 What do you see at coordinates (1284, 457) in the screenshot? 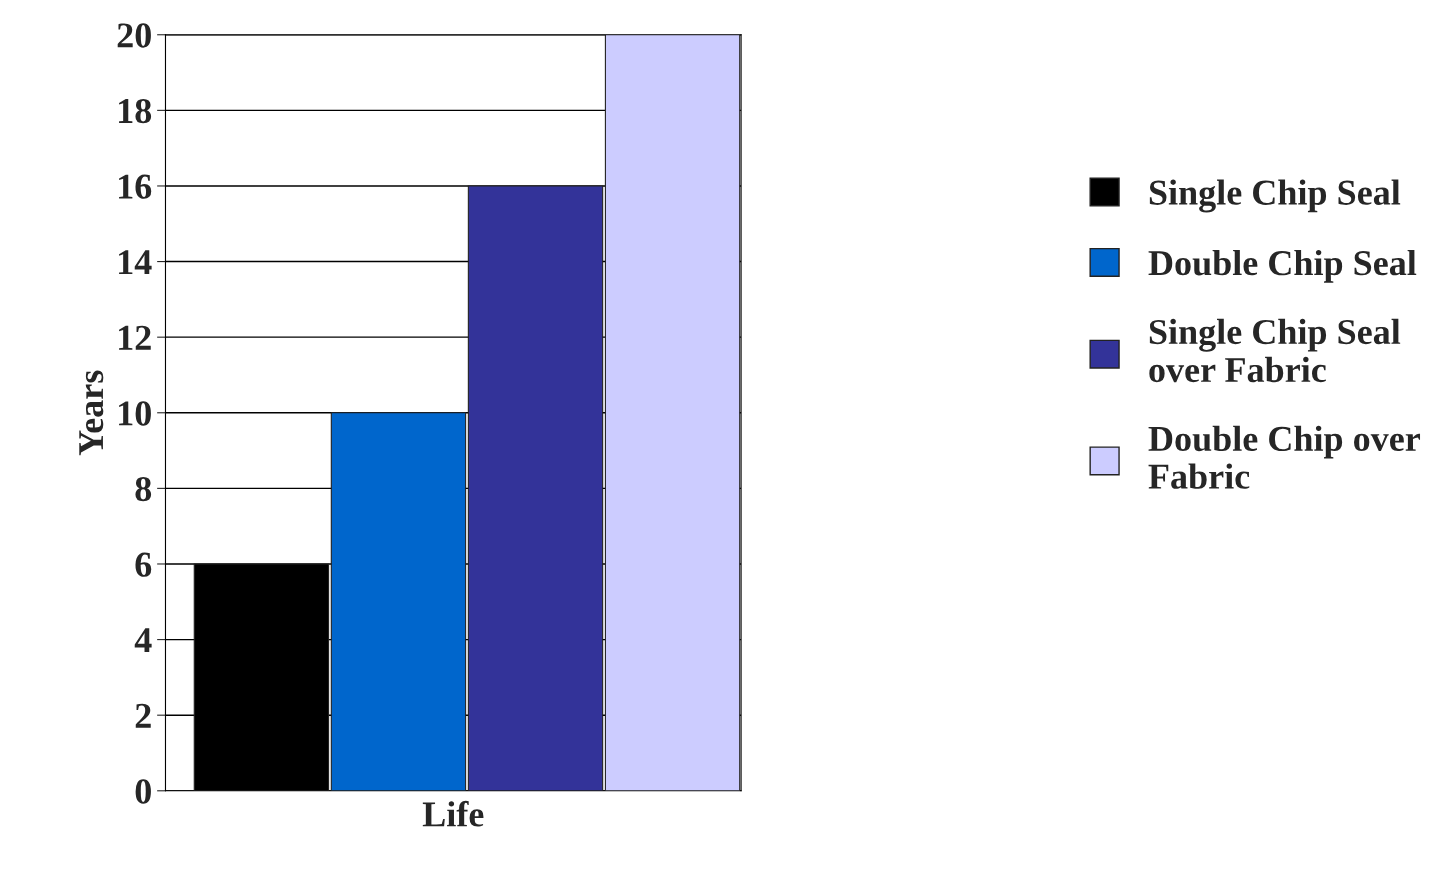
I see `legend-label: Double Chip over Fabric` at bounding box center [1284, 457].